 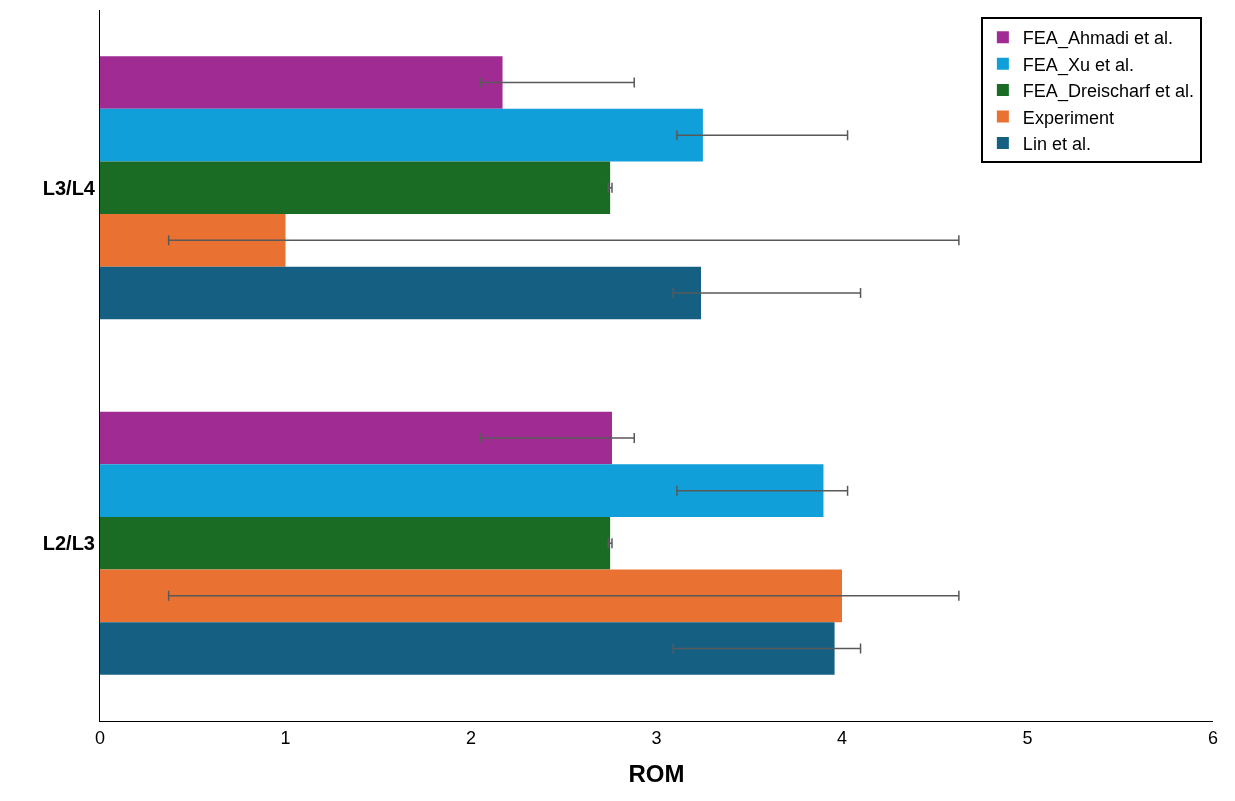 What do you see at coordinates (656, 737) in the screenshot?
I see `x-tick-label: 3` at bounding box center [656, 737].